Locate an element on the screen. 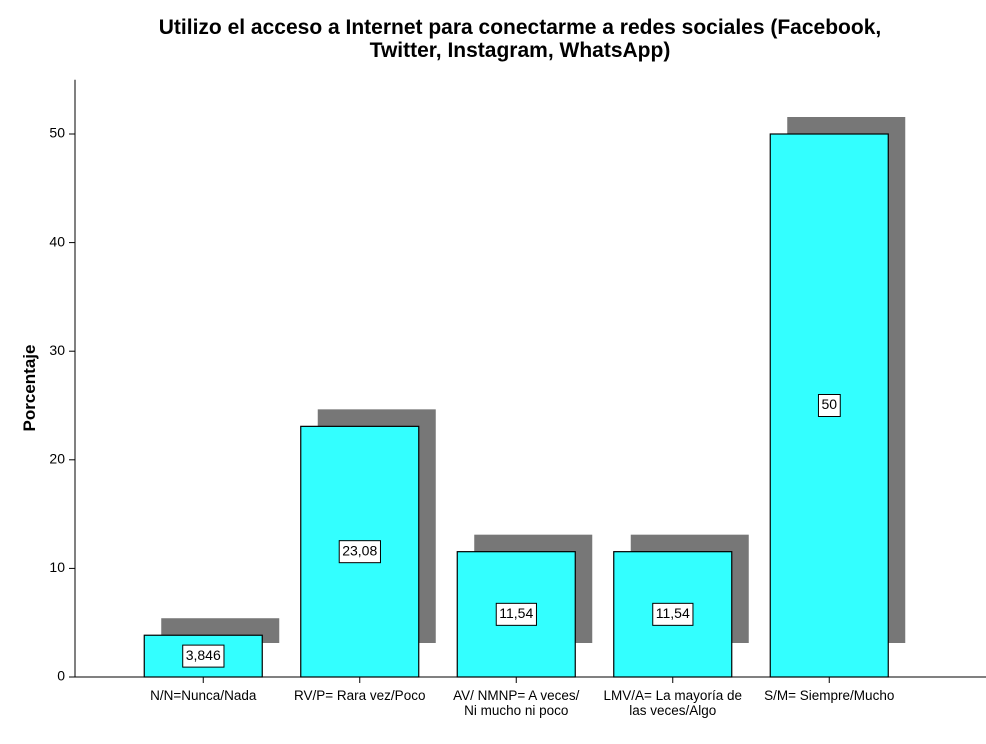 Image resolution: width=986 pixels, height=744 pixels. x-tick-label: LMV/A= La mayoría de las veces/Algo is located at coordinates (672, 703).